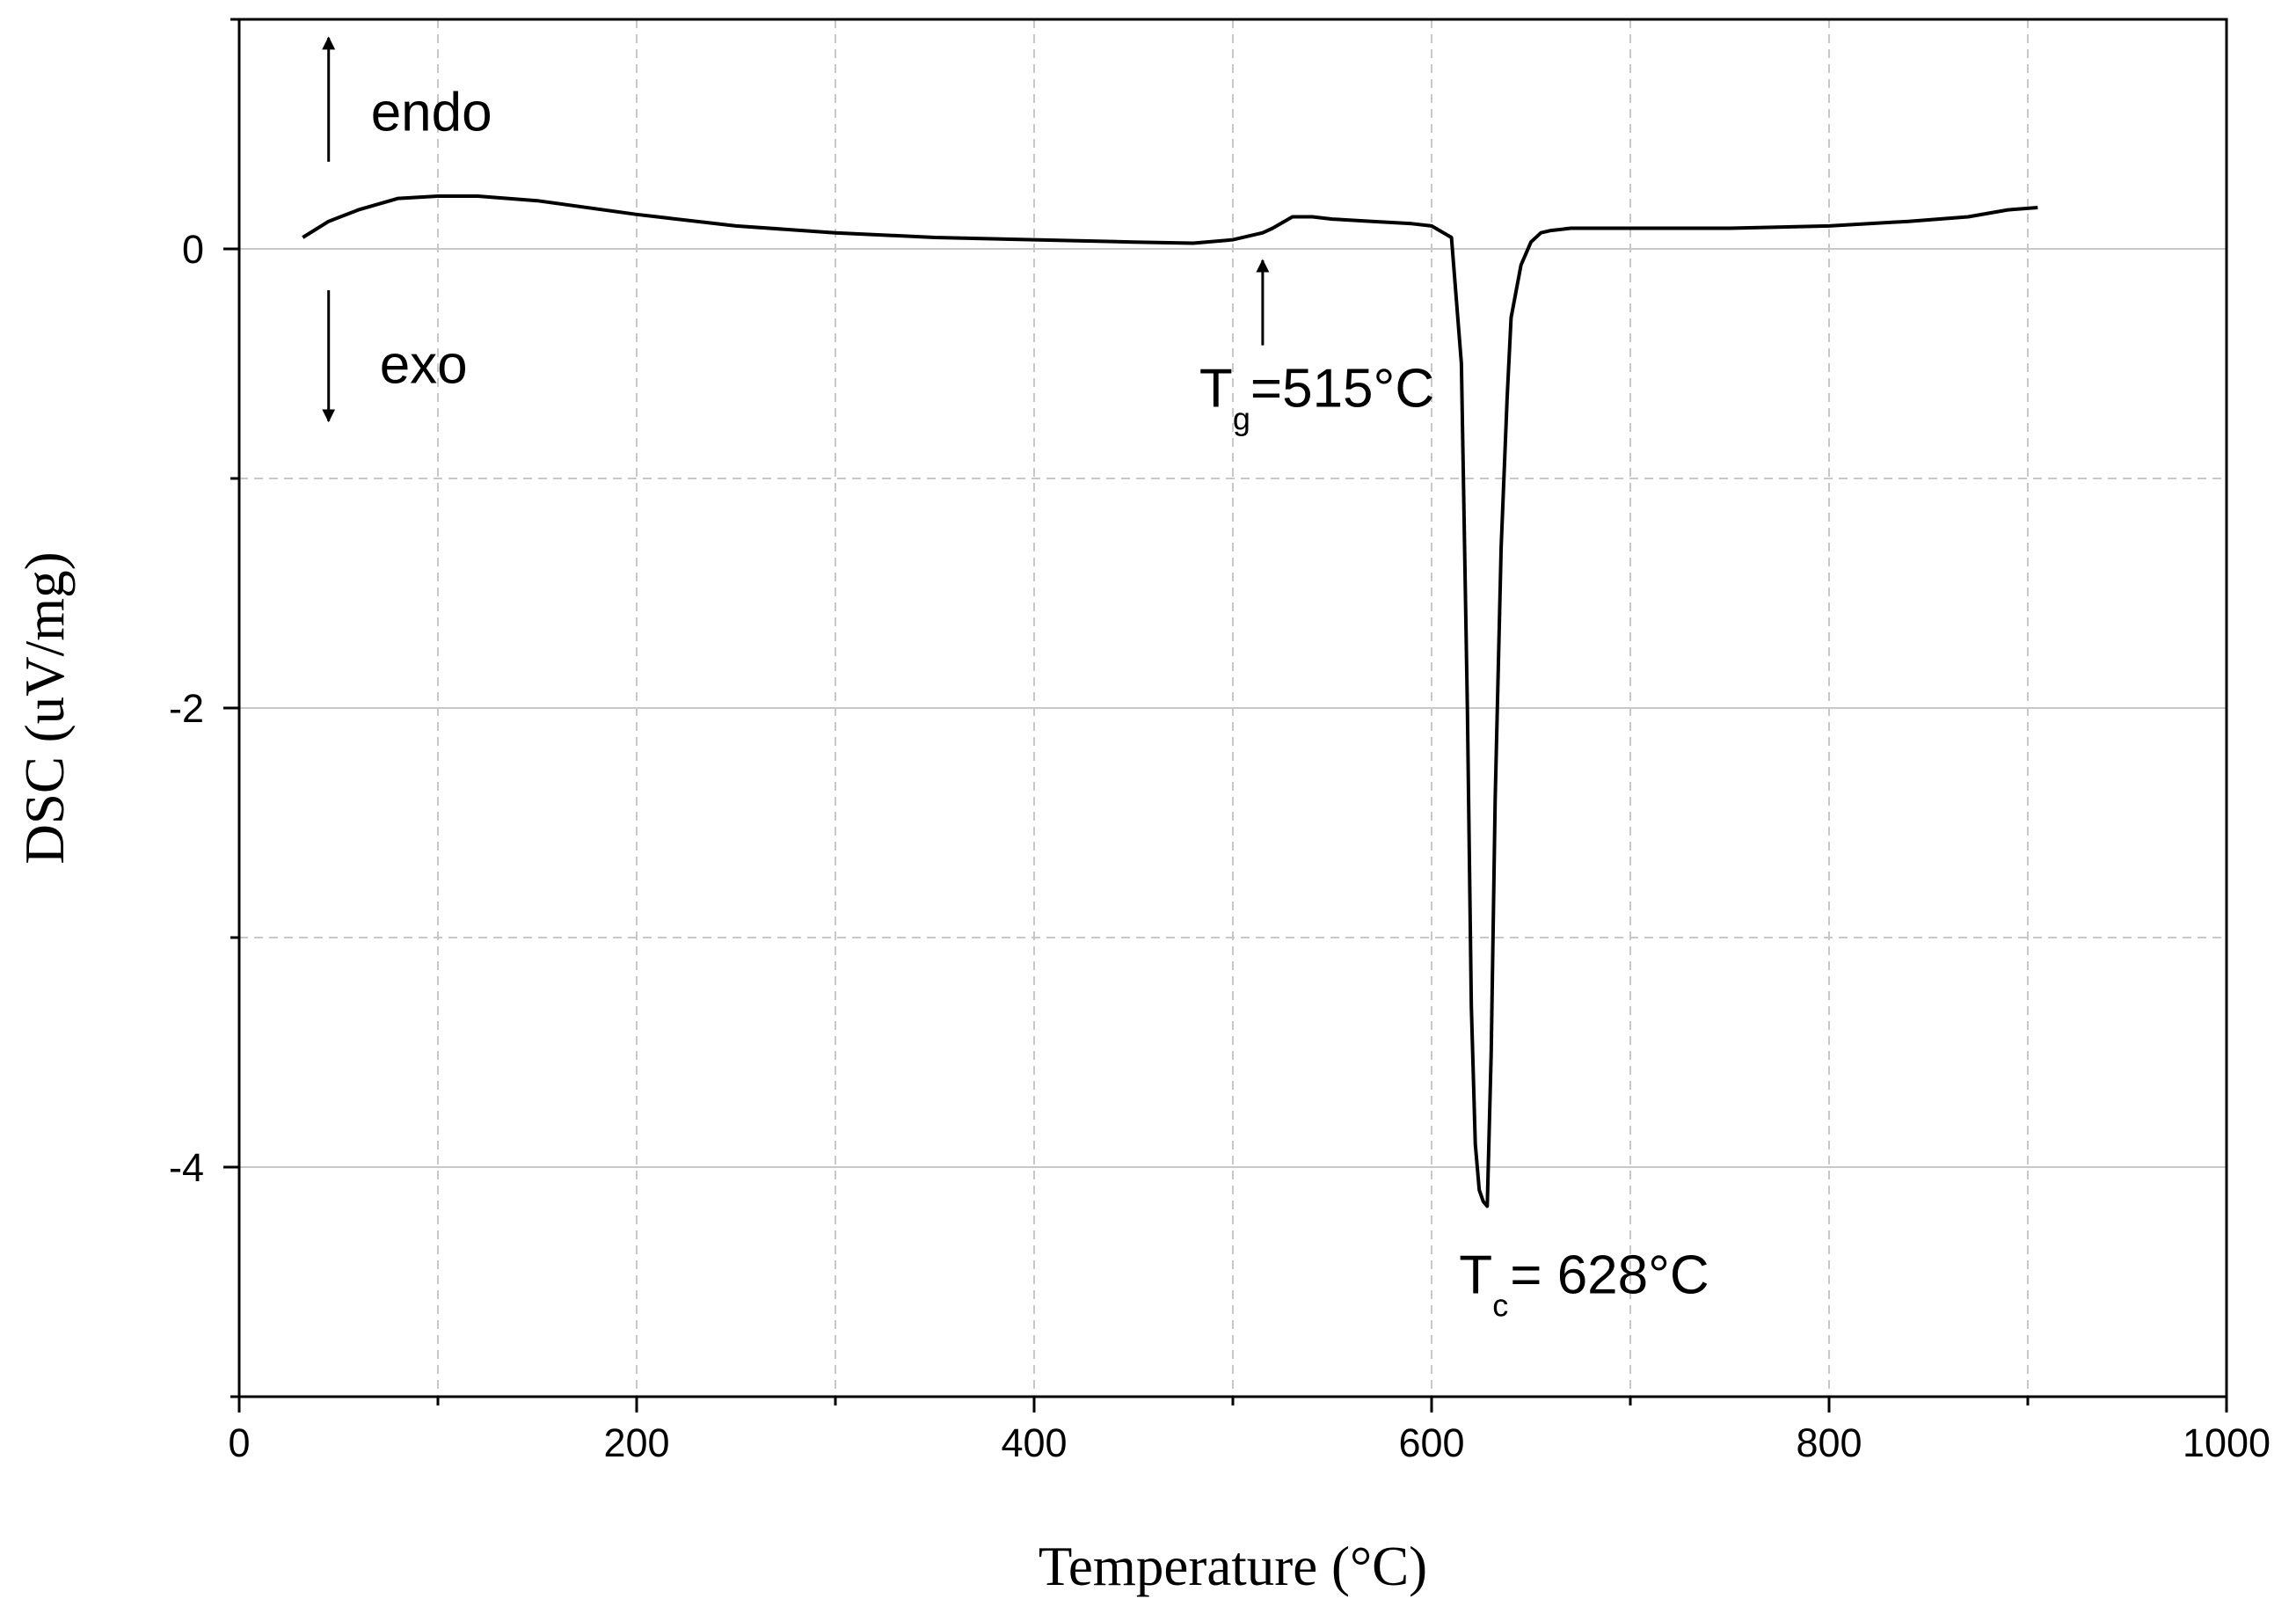 Image resolution: width=2296 pixels, height=1606 pixels. I want to click on exo-label: exo, so click(424, 365).